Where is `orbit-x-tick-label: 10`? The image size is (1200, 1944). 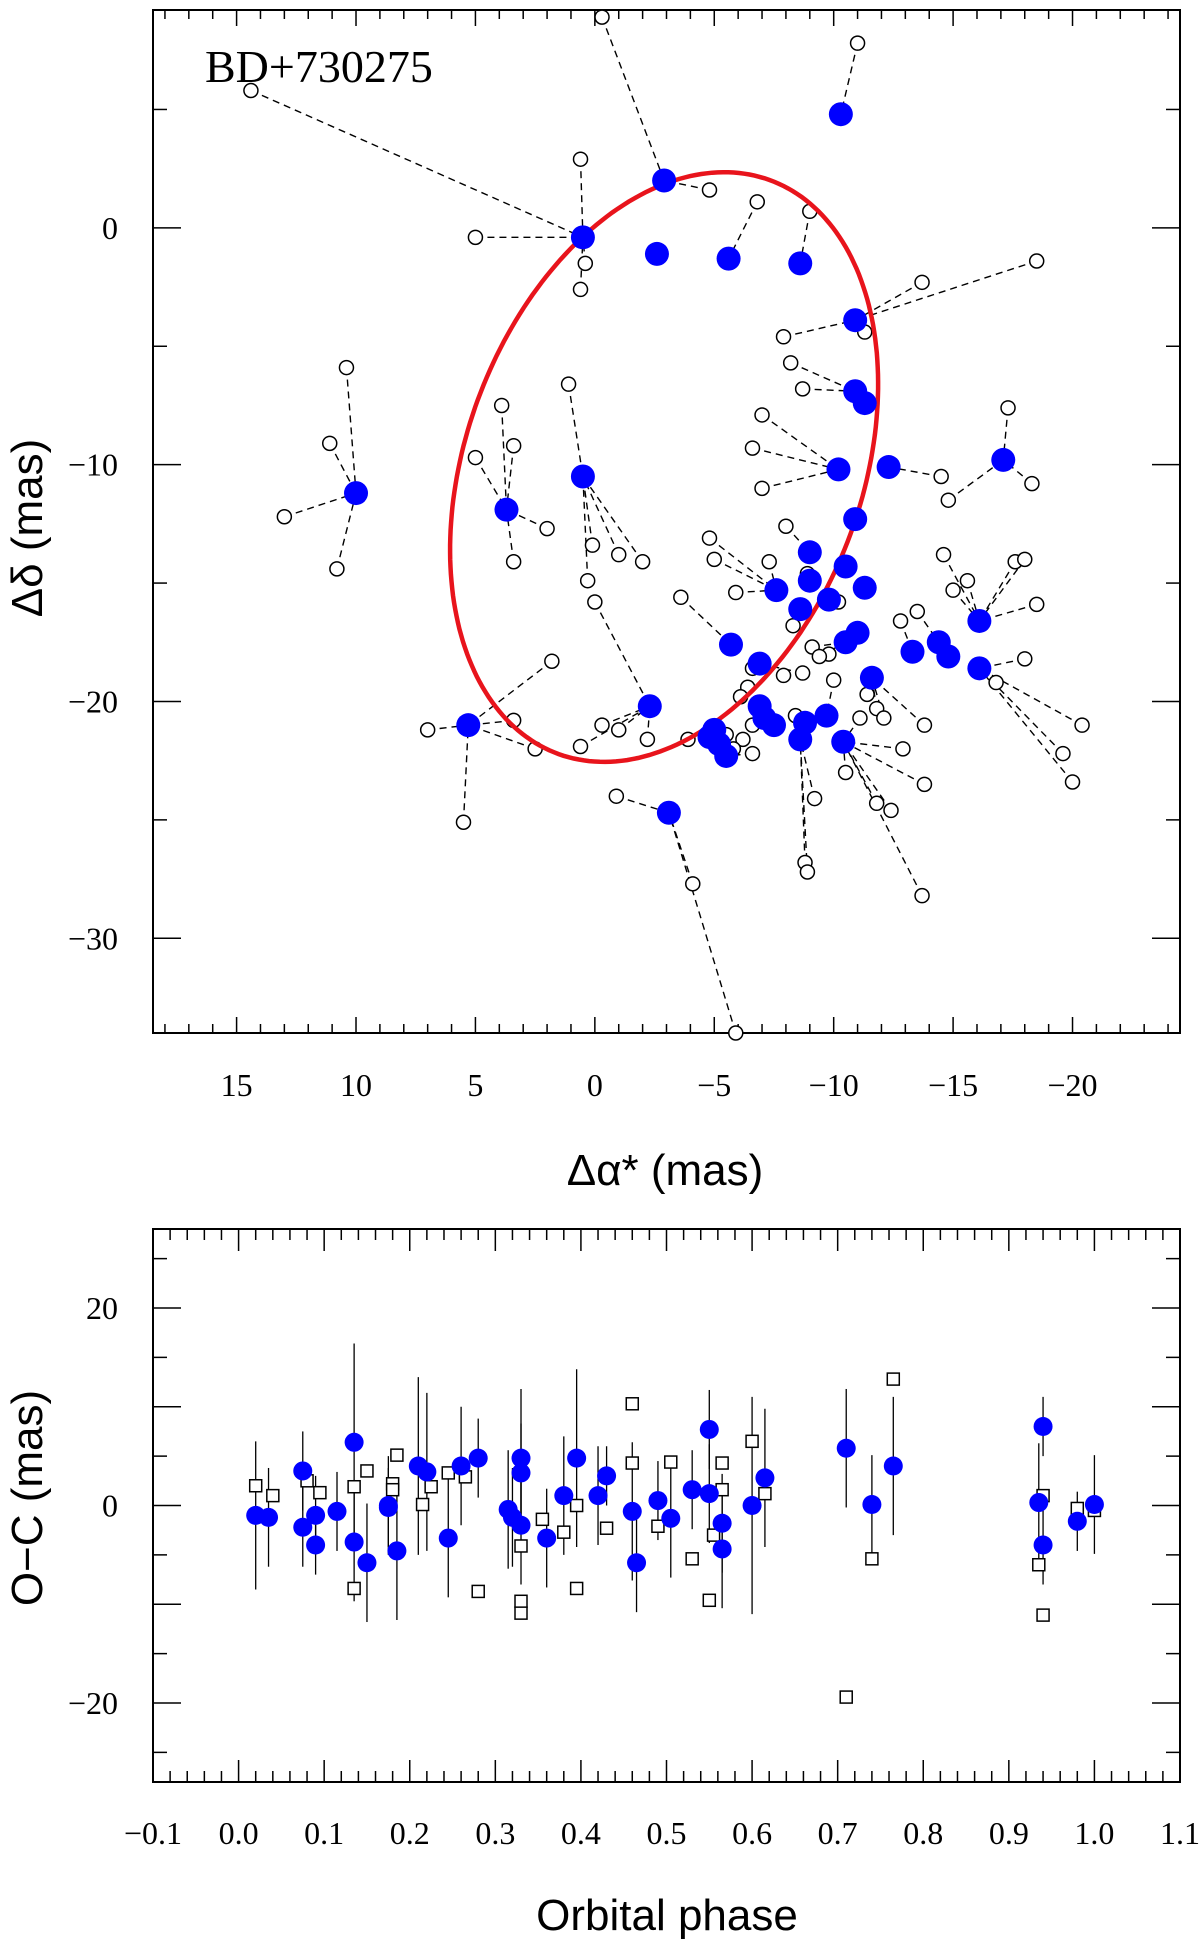 orbit-x-tick-label: 10 is located at coordinates (356, 1085).